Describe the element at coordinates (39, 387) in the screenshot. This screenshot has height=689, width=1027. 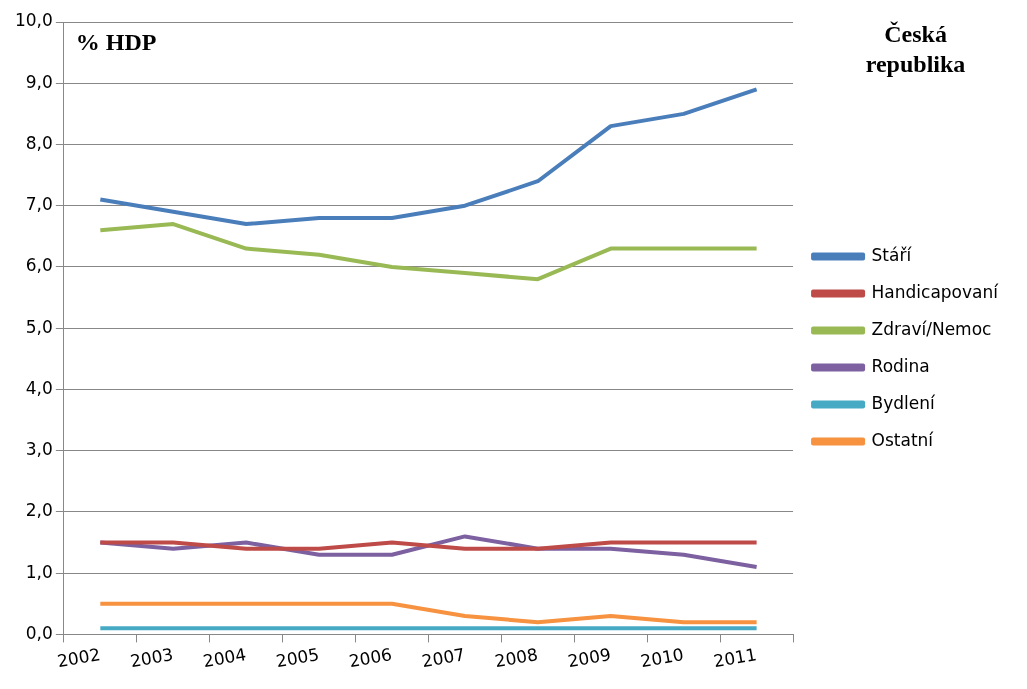
I see `y-tick-label: 4,0` at that location.